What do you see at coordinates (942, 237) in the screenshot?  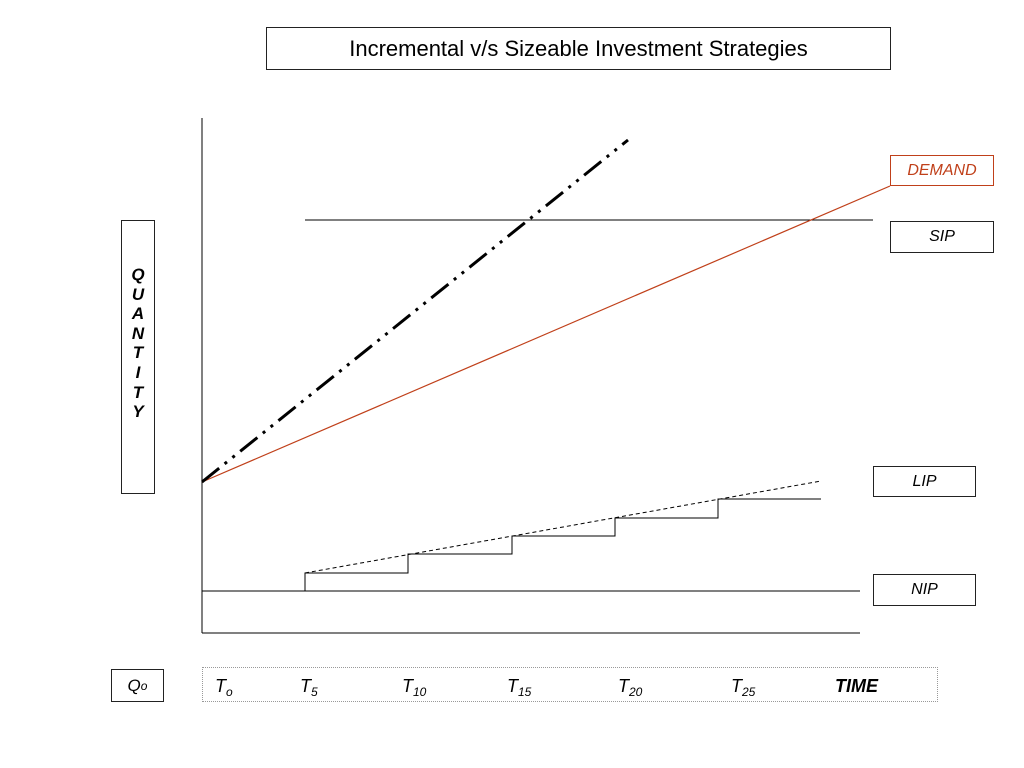 I see `sip-label: SIP` at bounding box center [942, 237].